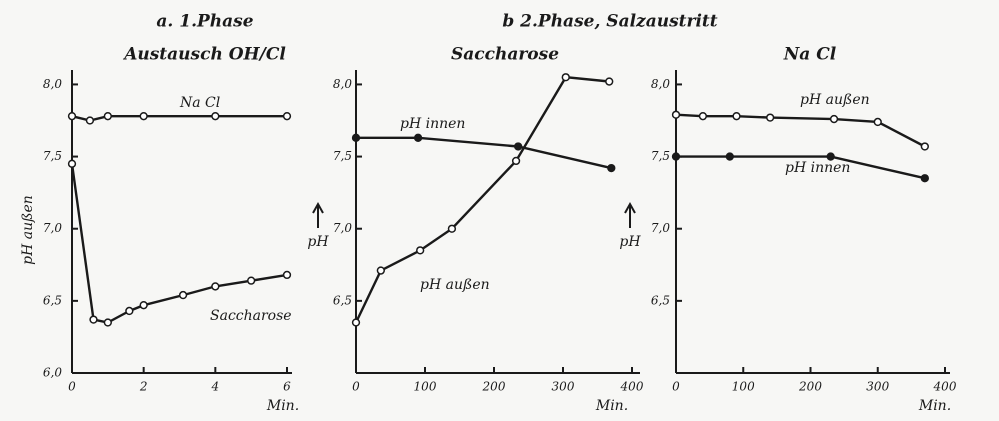 The height and width of the screenshot is (421, 999). I want to click on x-tick-label: 2, so click(143, 387).